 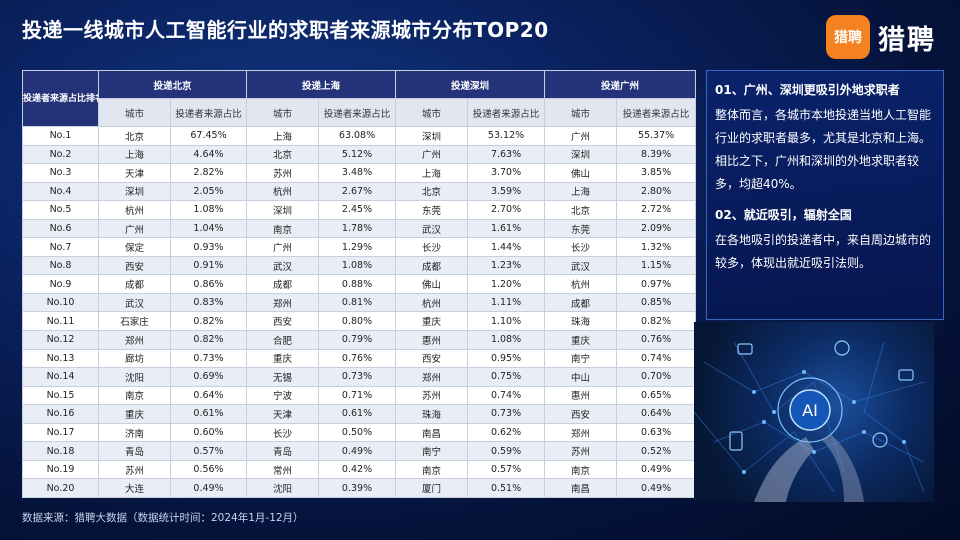 What do you see at coordinates (656, 340) in the screenshot?
I see `share-cell: 0.76%` at bounding box center [656, 340].